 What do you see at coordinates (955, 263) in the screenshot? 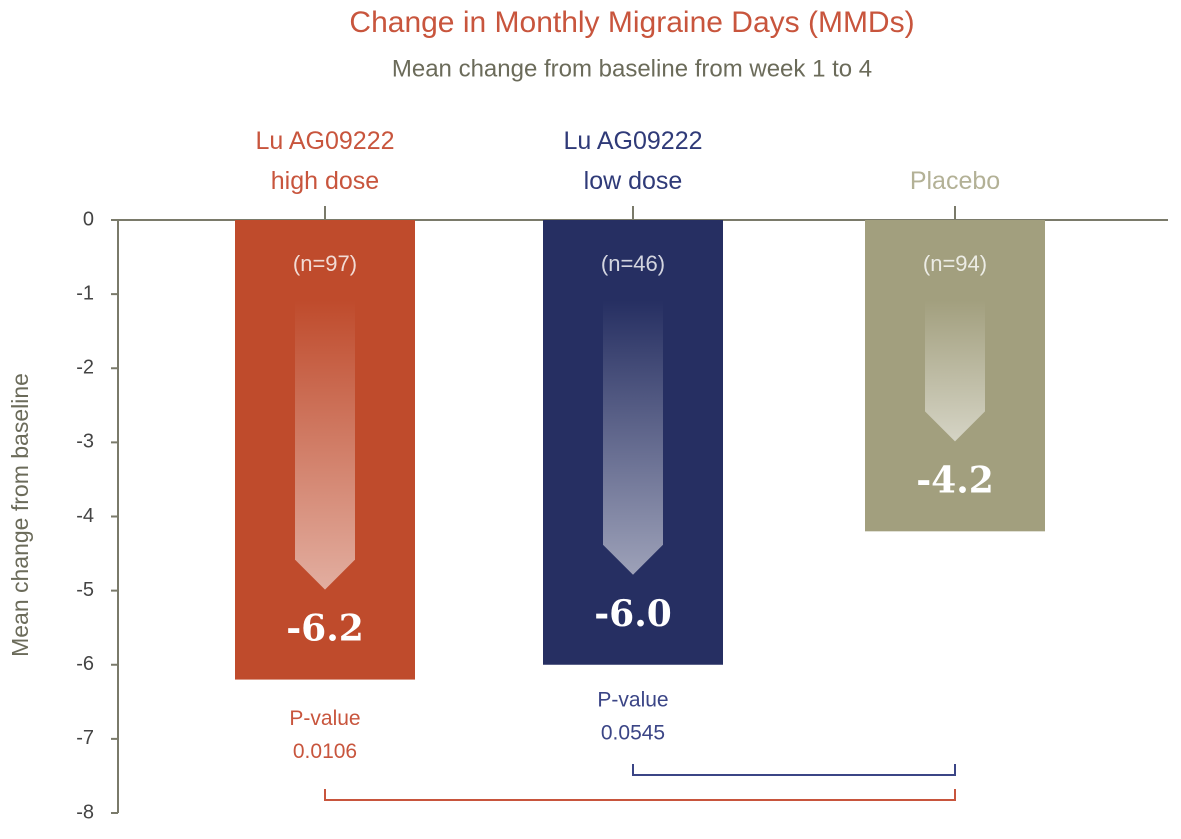
I see `sample-size: (n=94)` at bounding box center [955, 263].